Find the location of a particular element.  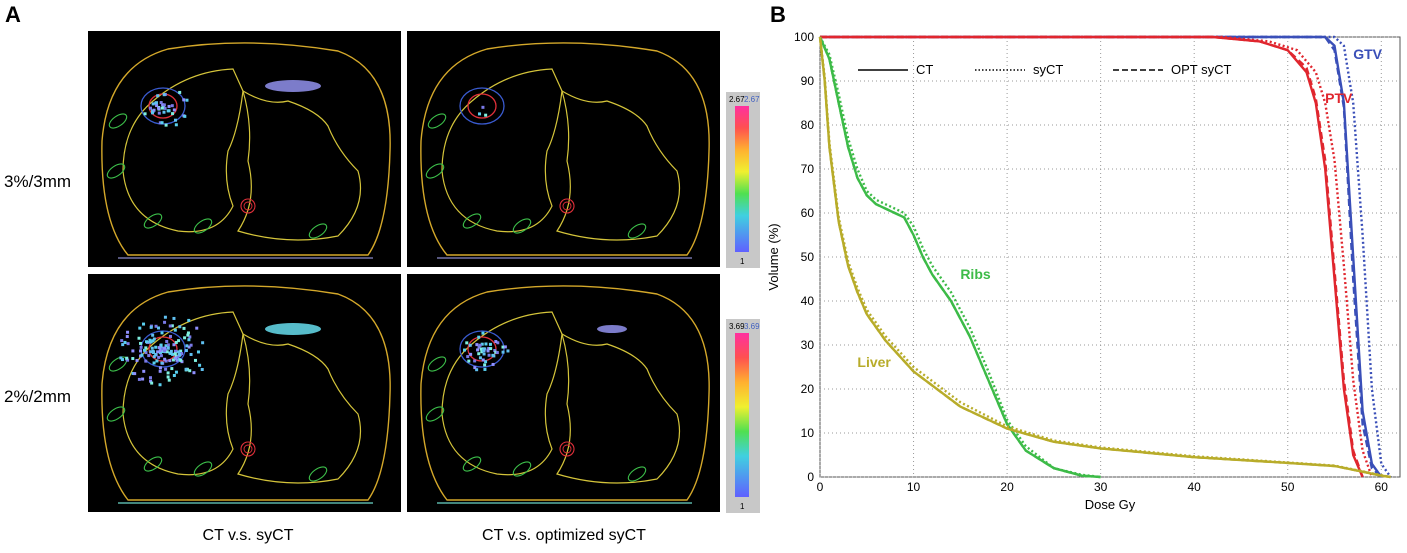

x-axis-label: Dose Gy is located at coordinates (1110, 504).